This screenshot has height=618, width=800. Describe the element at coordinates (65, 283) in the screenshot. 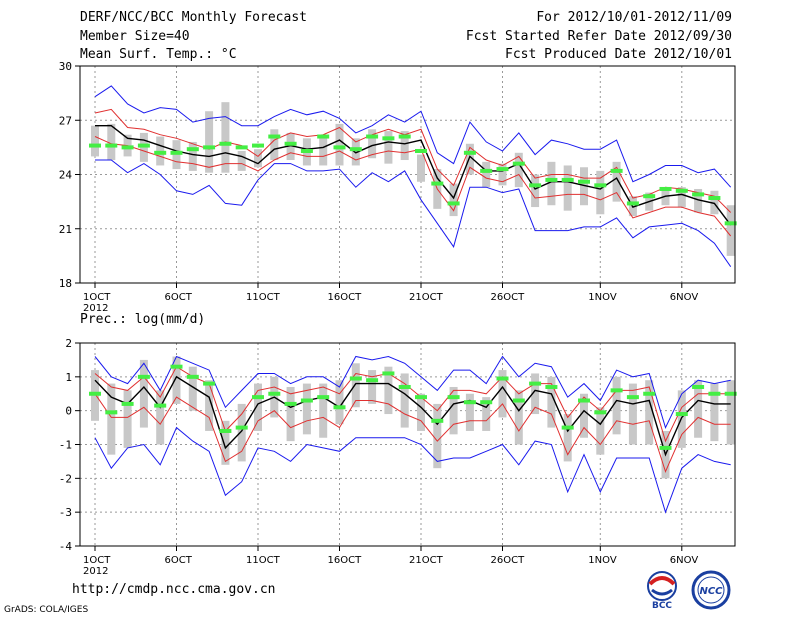

I see `temperature-ytick-label: 18` at that location.